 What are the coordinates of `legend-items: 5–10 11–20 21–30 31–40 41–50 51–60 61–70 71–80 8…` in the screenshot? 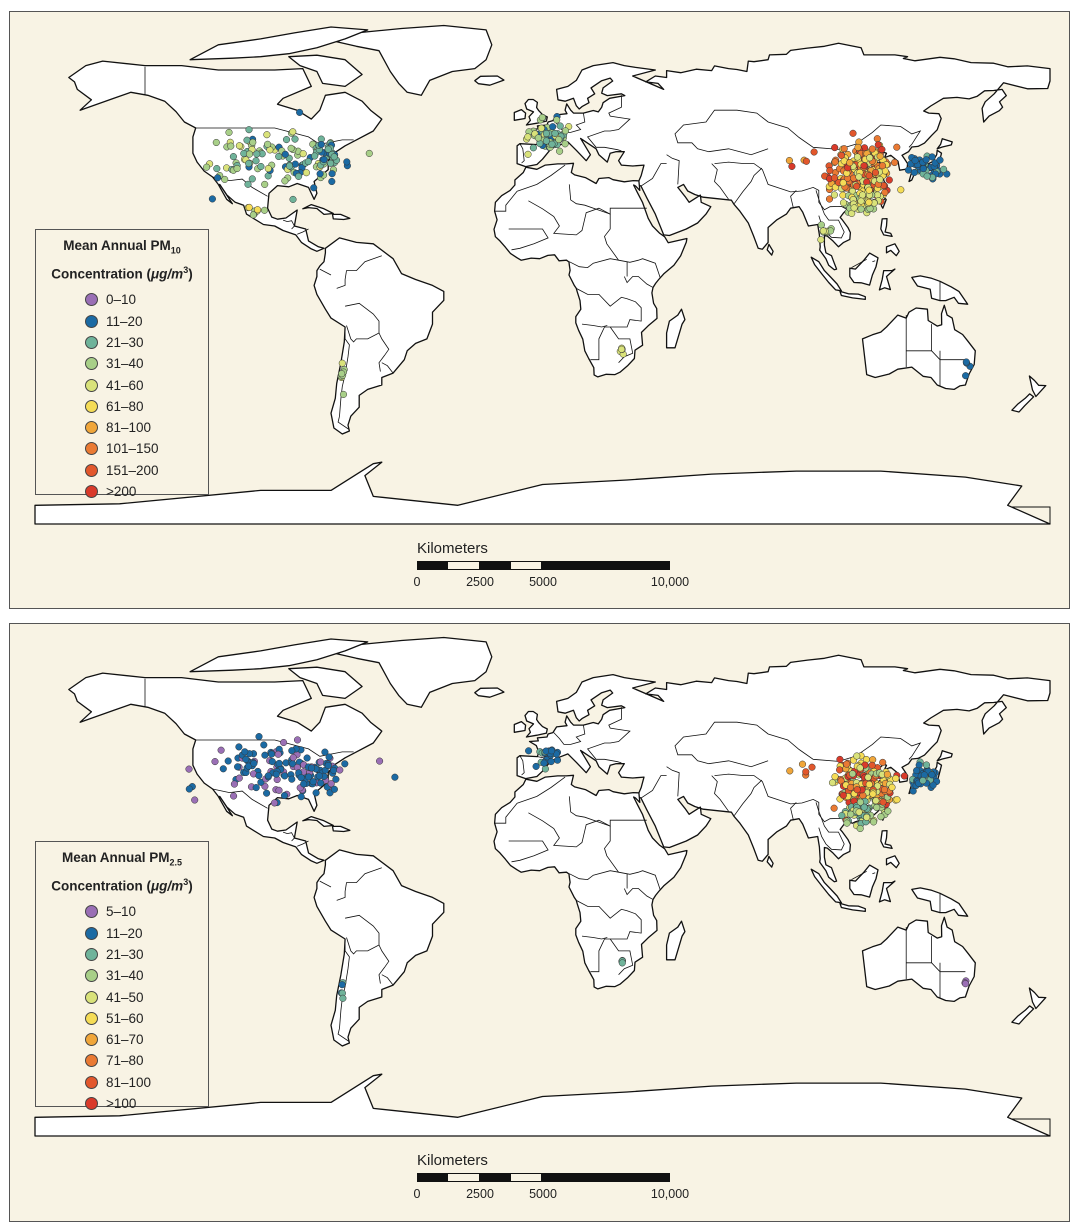 It's located at (122, 1007).